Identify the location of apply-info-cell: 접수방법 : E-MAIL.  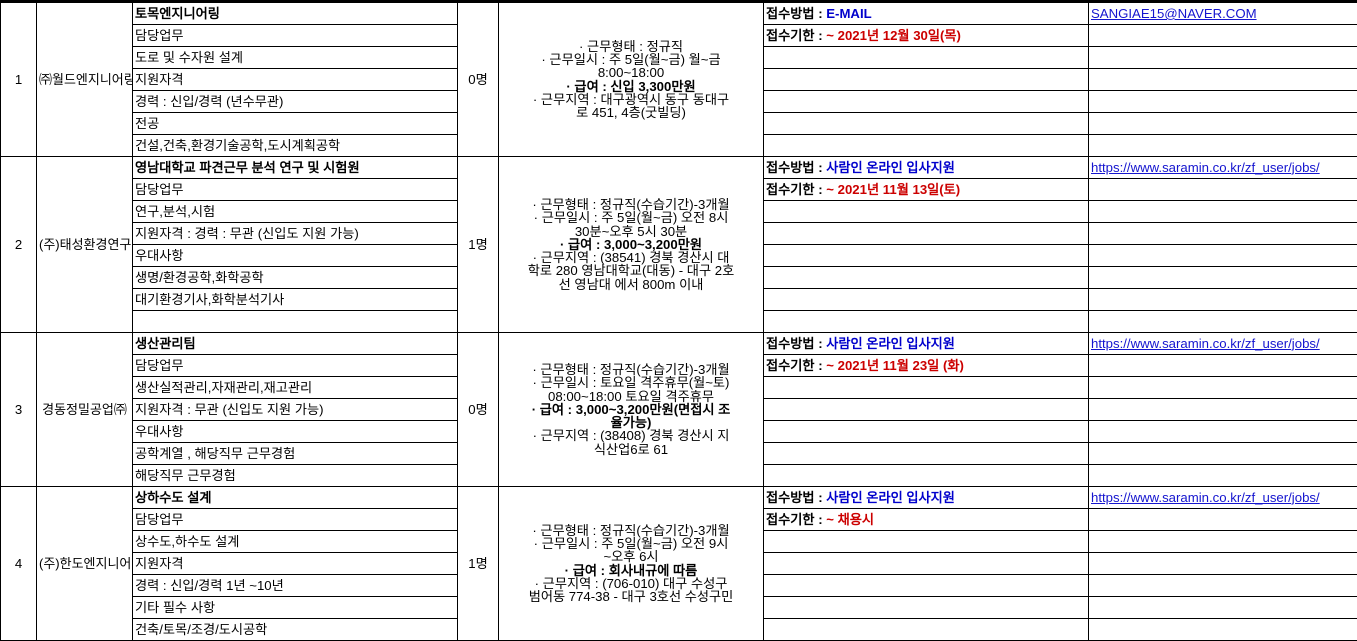
(926, 14).